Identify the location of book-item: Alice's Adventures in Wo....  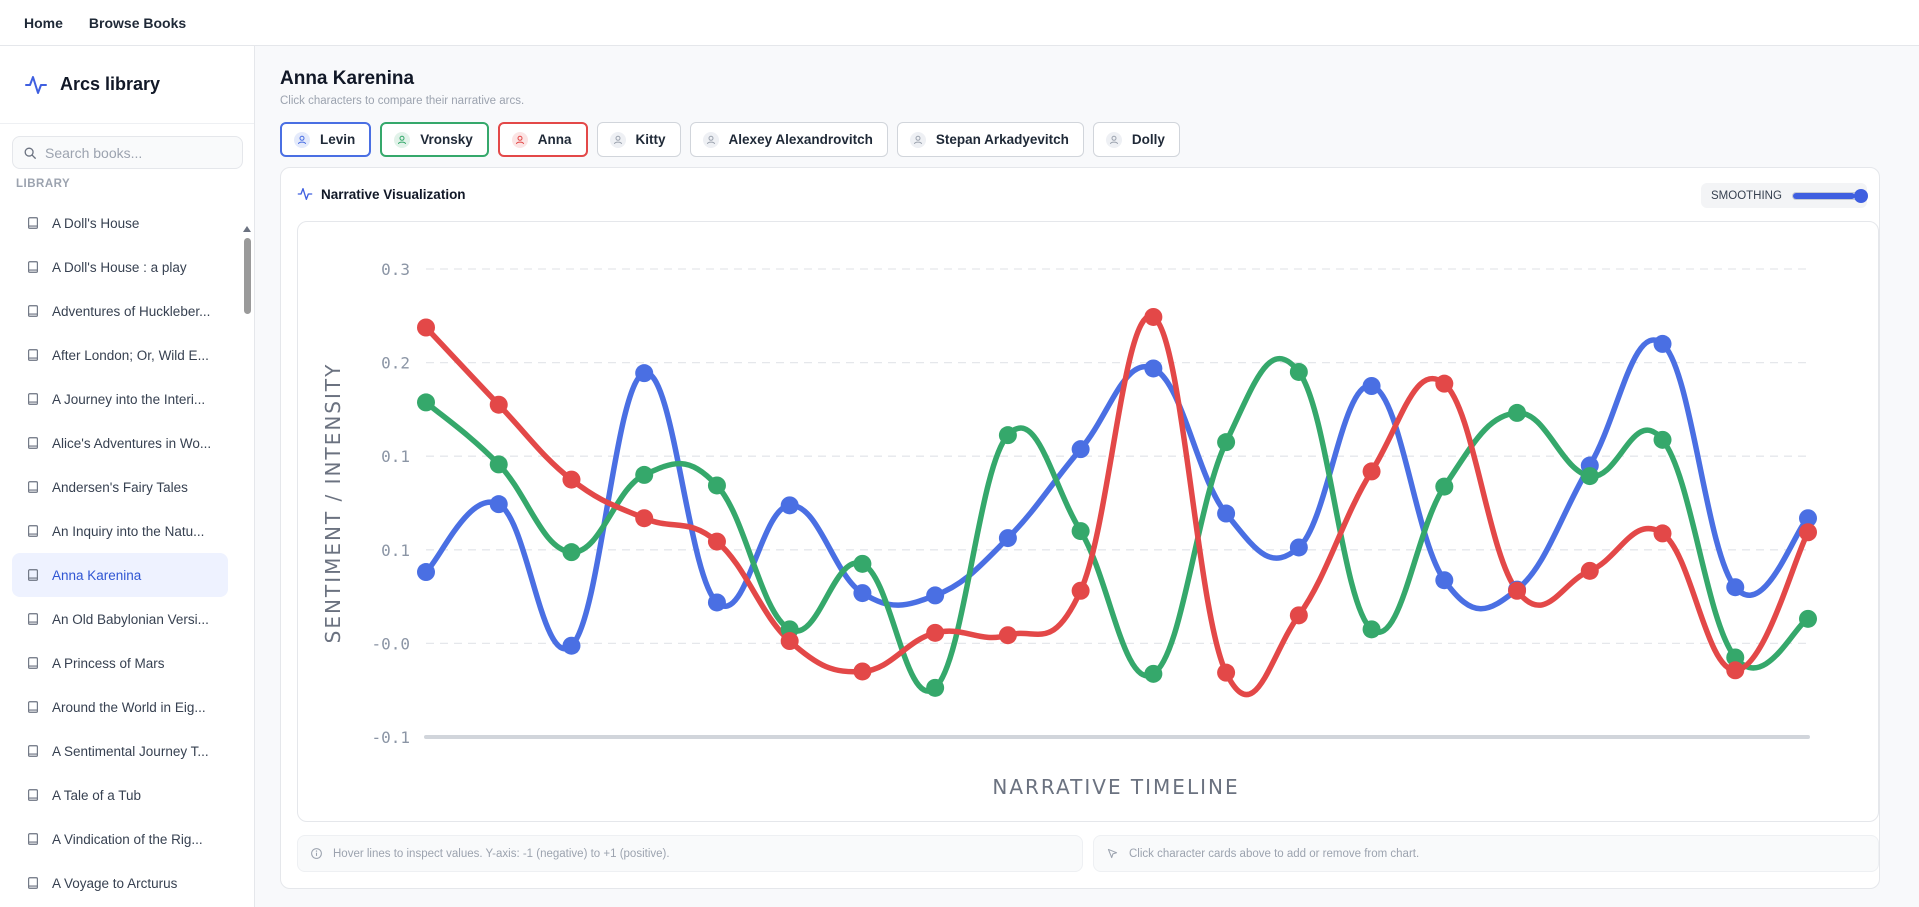
(120, 443).